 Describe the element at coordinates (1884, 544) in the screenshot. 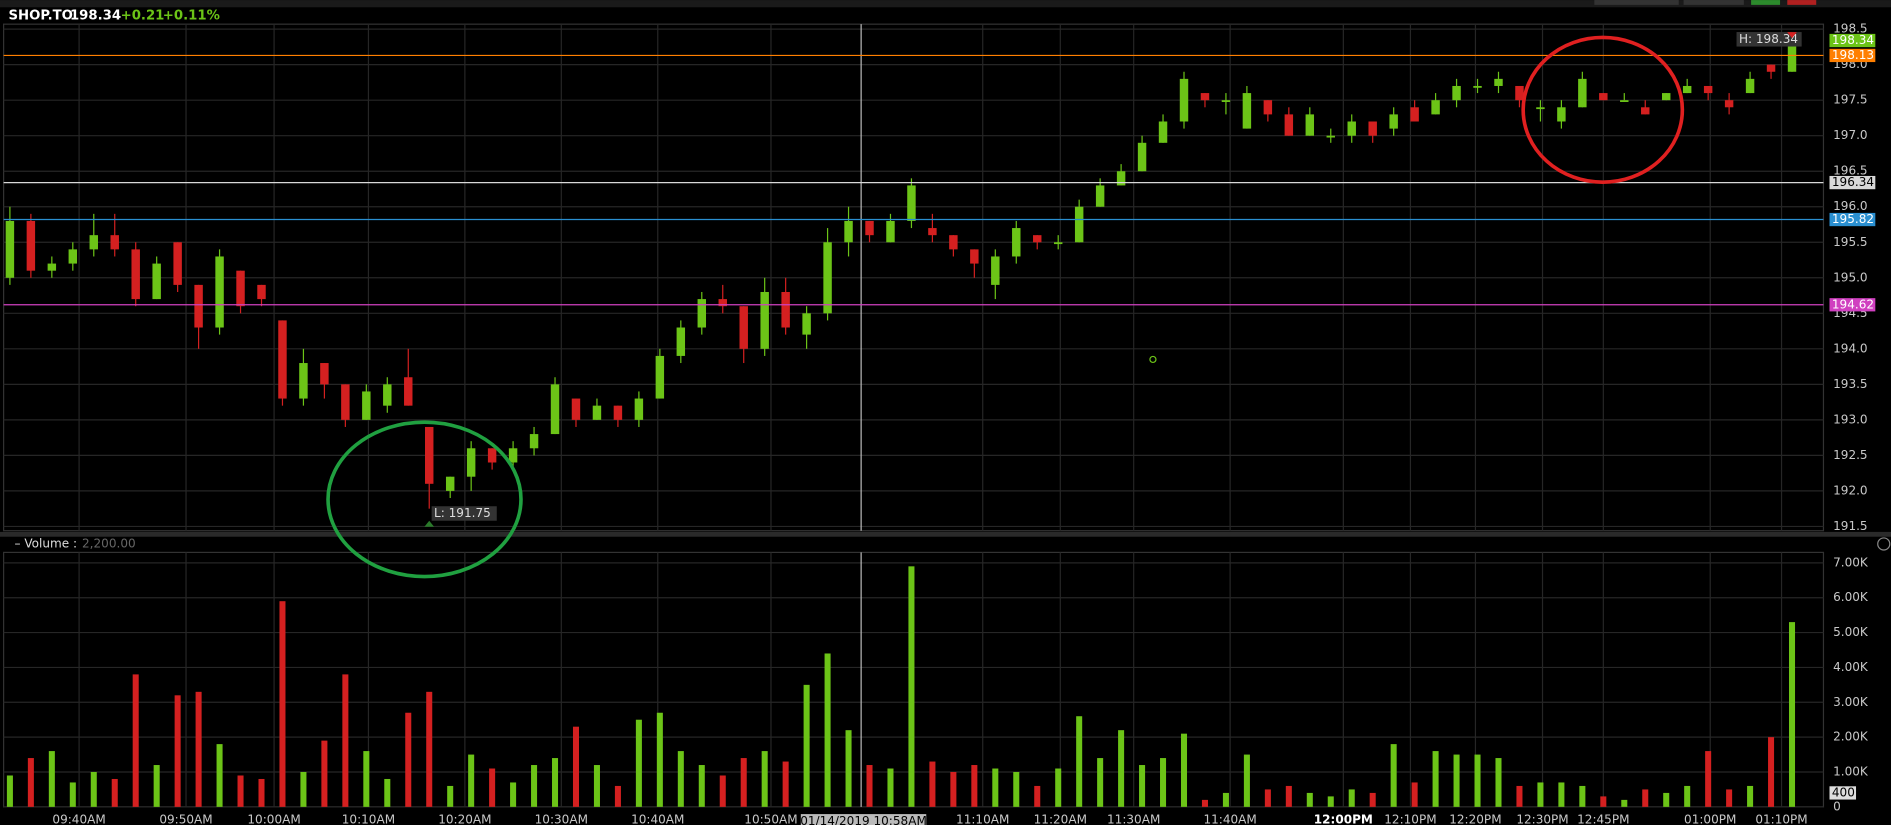

I see `close-button` at that location.